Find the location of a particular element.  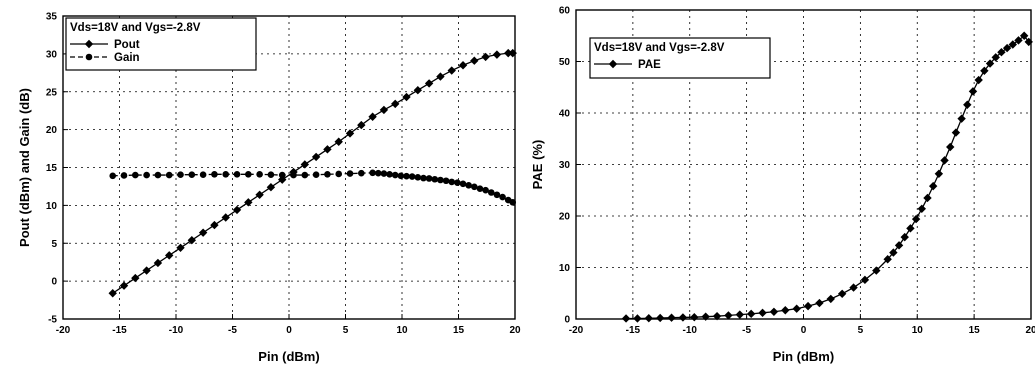

x-tick-label: -5 is located at coordinates (746, 330).